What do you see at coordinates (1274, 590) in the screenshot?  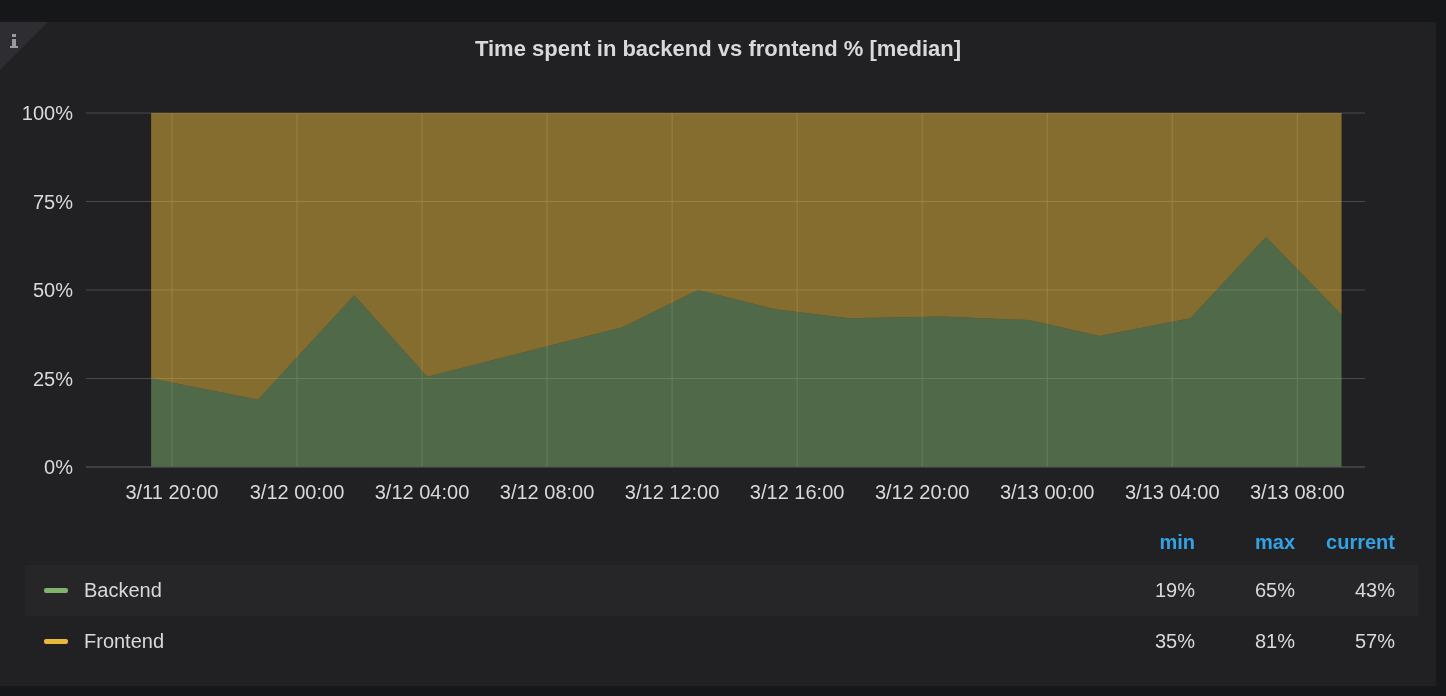 I see `text: 65%` at bounding box center [1274, 590].